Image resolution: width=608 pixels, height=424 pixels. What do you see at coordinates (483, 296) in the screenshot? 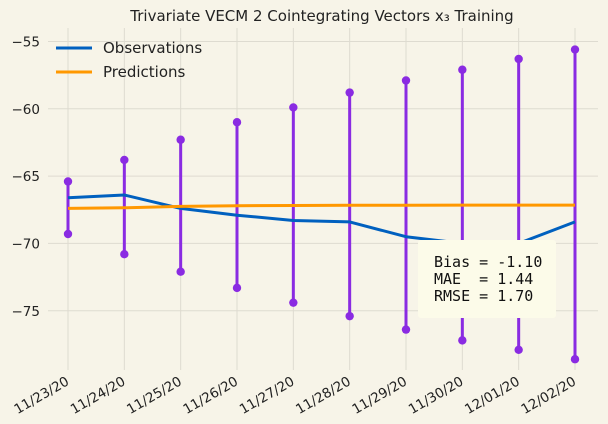
I see `stats-line: RMSE = 1.70` at bounding box center [483, 296].